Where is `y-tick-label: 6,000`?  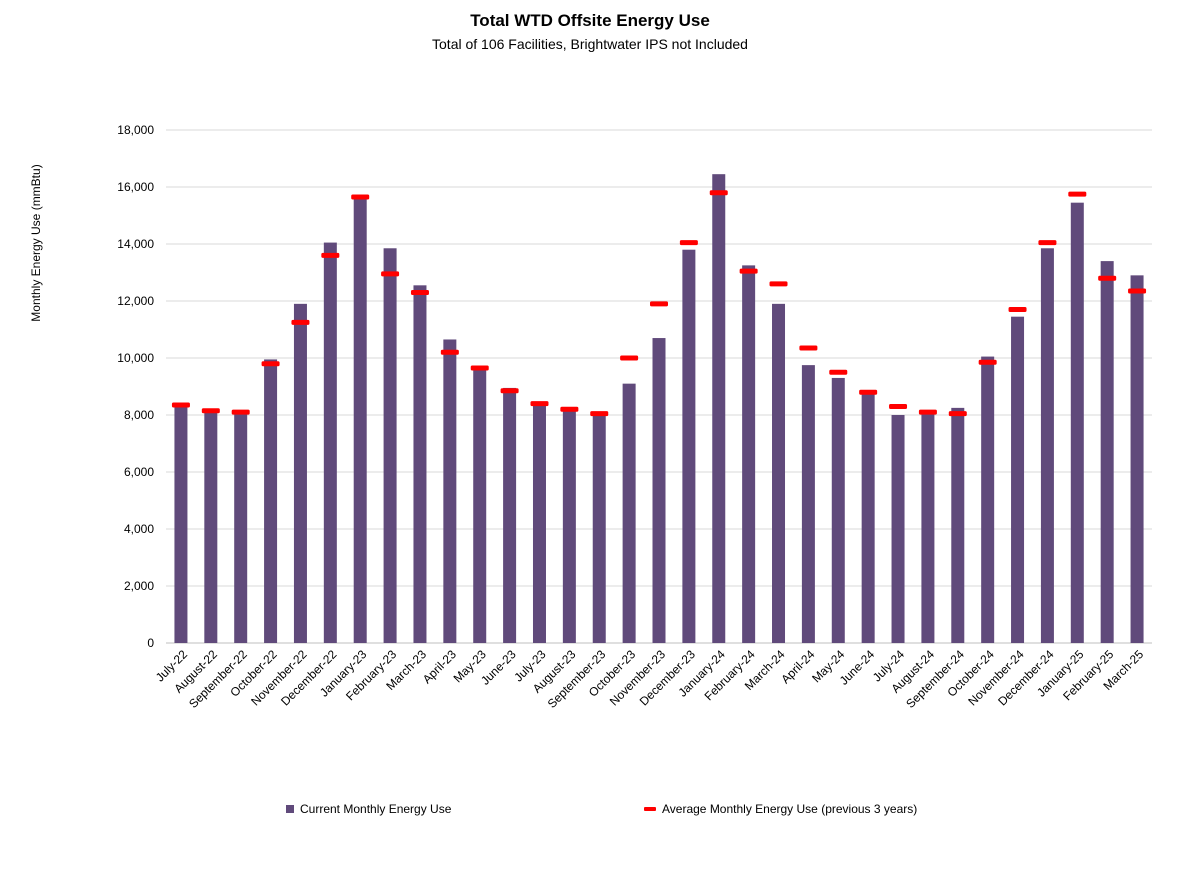
y-tick-label: 6,000 is located at coordinates (139, 472).